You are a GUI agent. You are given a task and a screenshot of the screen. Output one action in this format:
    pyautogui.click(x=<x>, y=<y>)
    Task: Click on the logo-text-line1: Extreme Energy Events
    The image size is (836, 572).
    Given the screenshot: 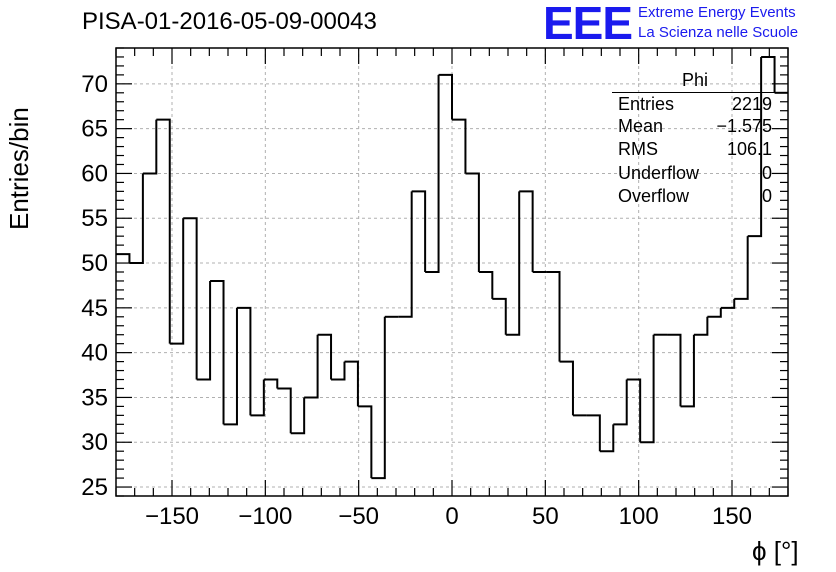 What is the action you would take?
    pyautogui.click(x=717, y=12)
    